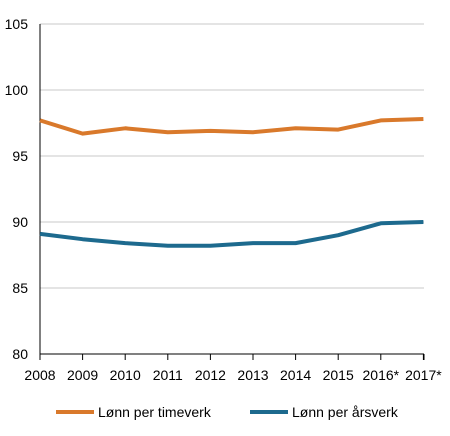  Describe the element at coordinates (168, 375) in the screenshot. I see `x-tick-label-2011: 2011` at that location.